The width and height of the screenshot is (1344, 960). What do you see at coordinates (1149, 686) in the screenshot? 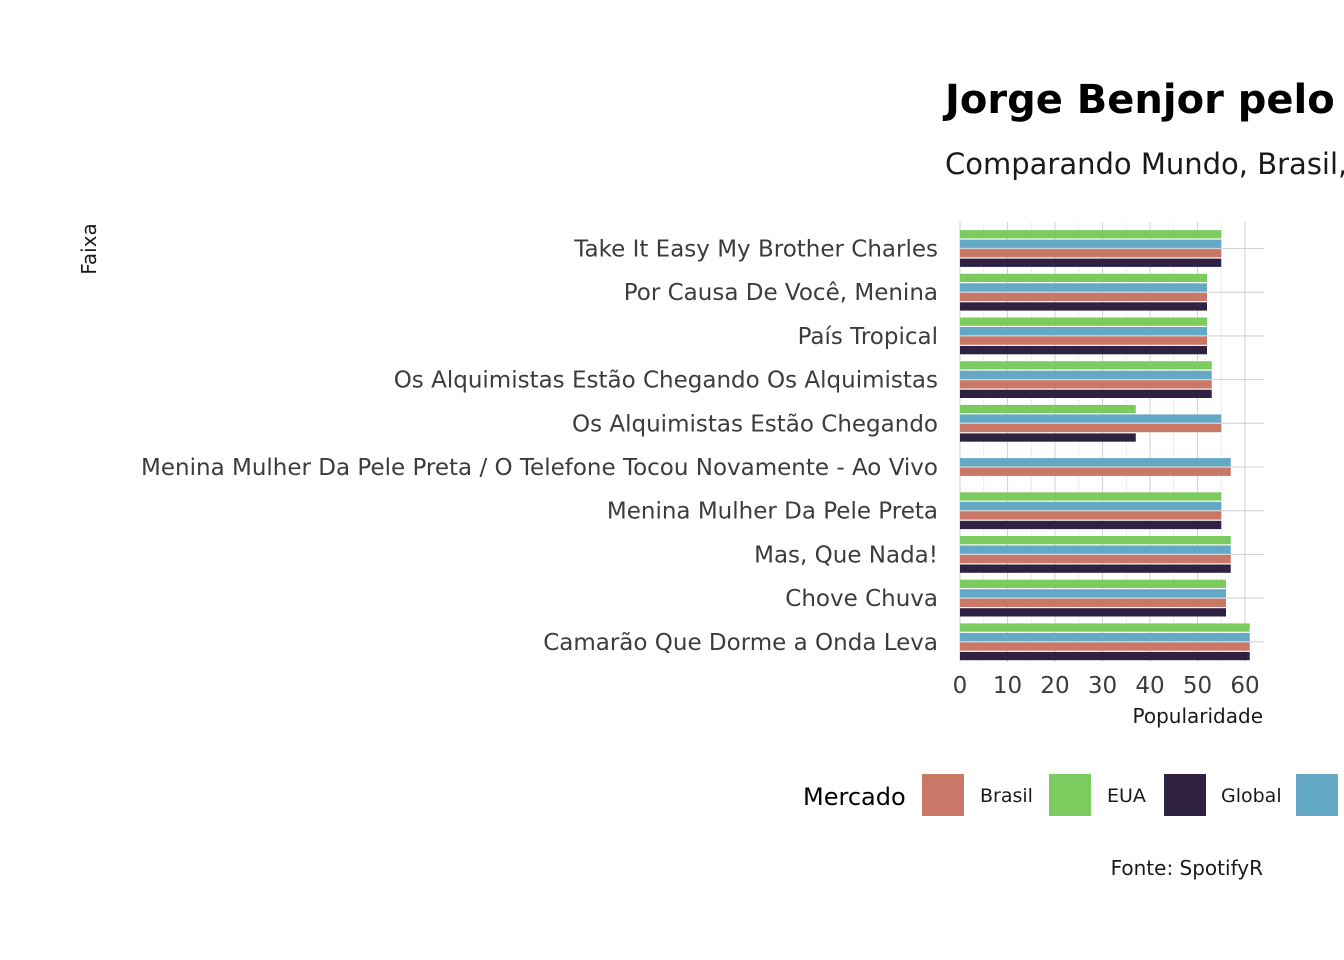
I see `x-tick-label: 40` at bounding box center [1149, 686].